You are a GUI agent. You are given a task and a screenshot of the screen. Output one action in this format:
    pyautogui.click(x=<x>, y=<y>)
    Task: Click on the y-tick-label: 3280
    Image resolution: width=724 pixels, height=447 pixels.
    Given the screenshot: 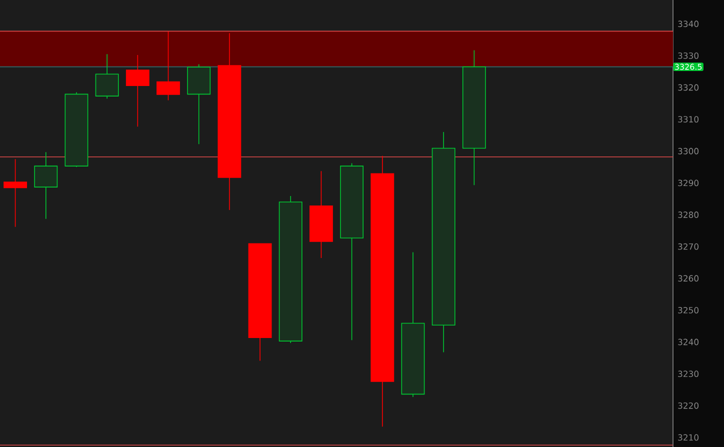 What is the action you would take?
    pyautogui.click(x=688, y=215)
    